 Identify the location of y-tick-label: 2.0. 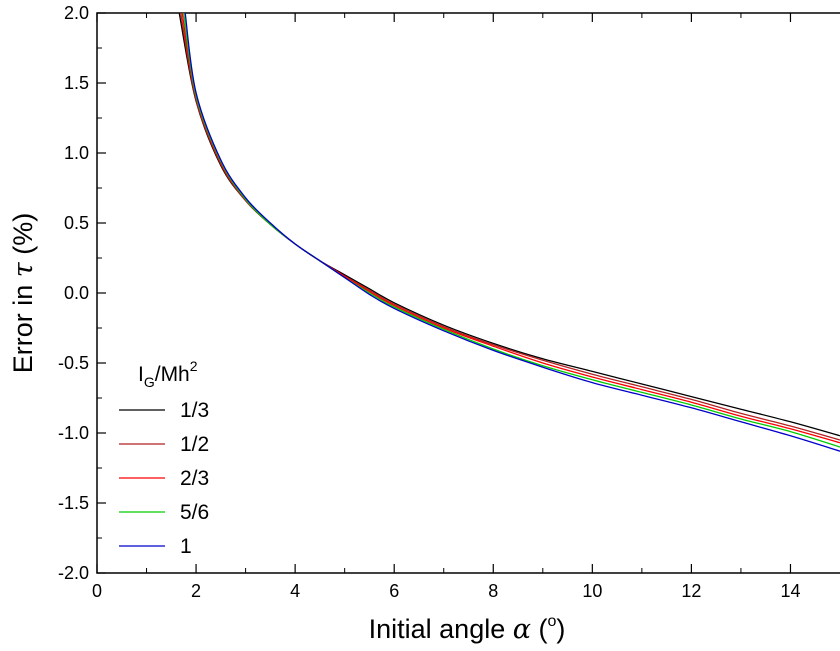
(76, 13).